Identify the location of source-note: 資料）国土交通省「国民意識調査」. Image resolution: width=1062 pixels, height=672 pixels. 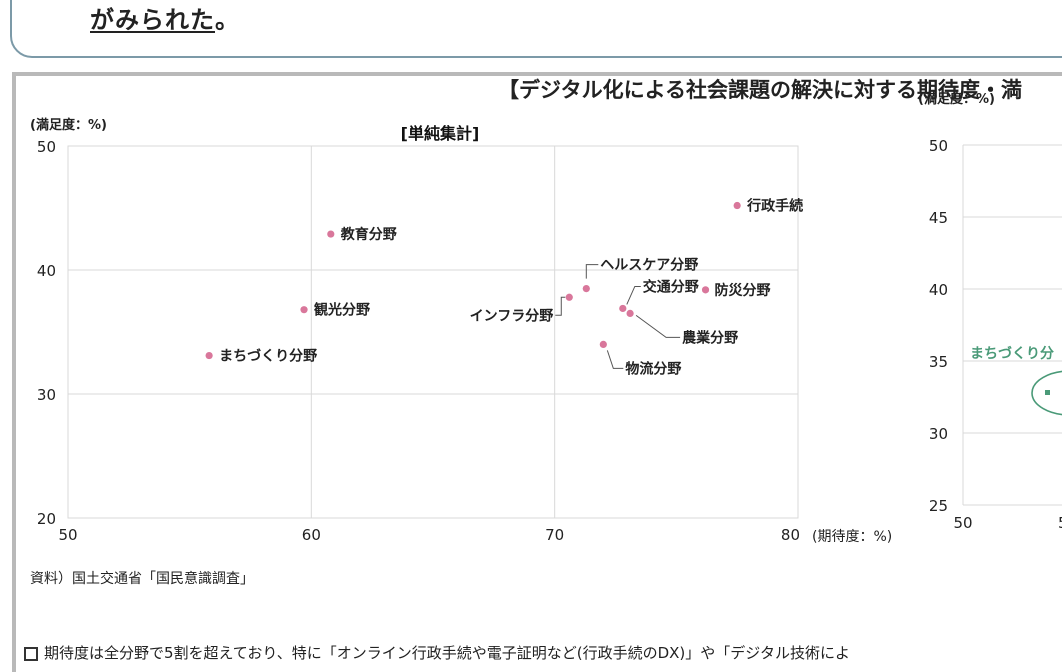
(142, 579).